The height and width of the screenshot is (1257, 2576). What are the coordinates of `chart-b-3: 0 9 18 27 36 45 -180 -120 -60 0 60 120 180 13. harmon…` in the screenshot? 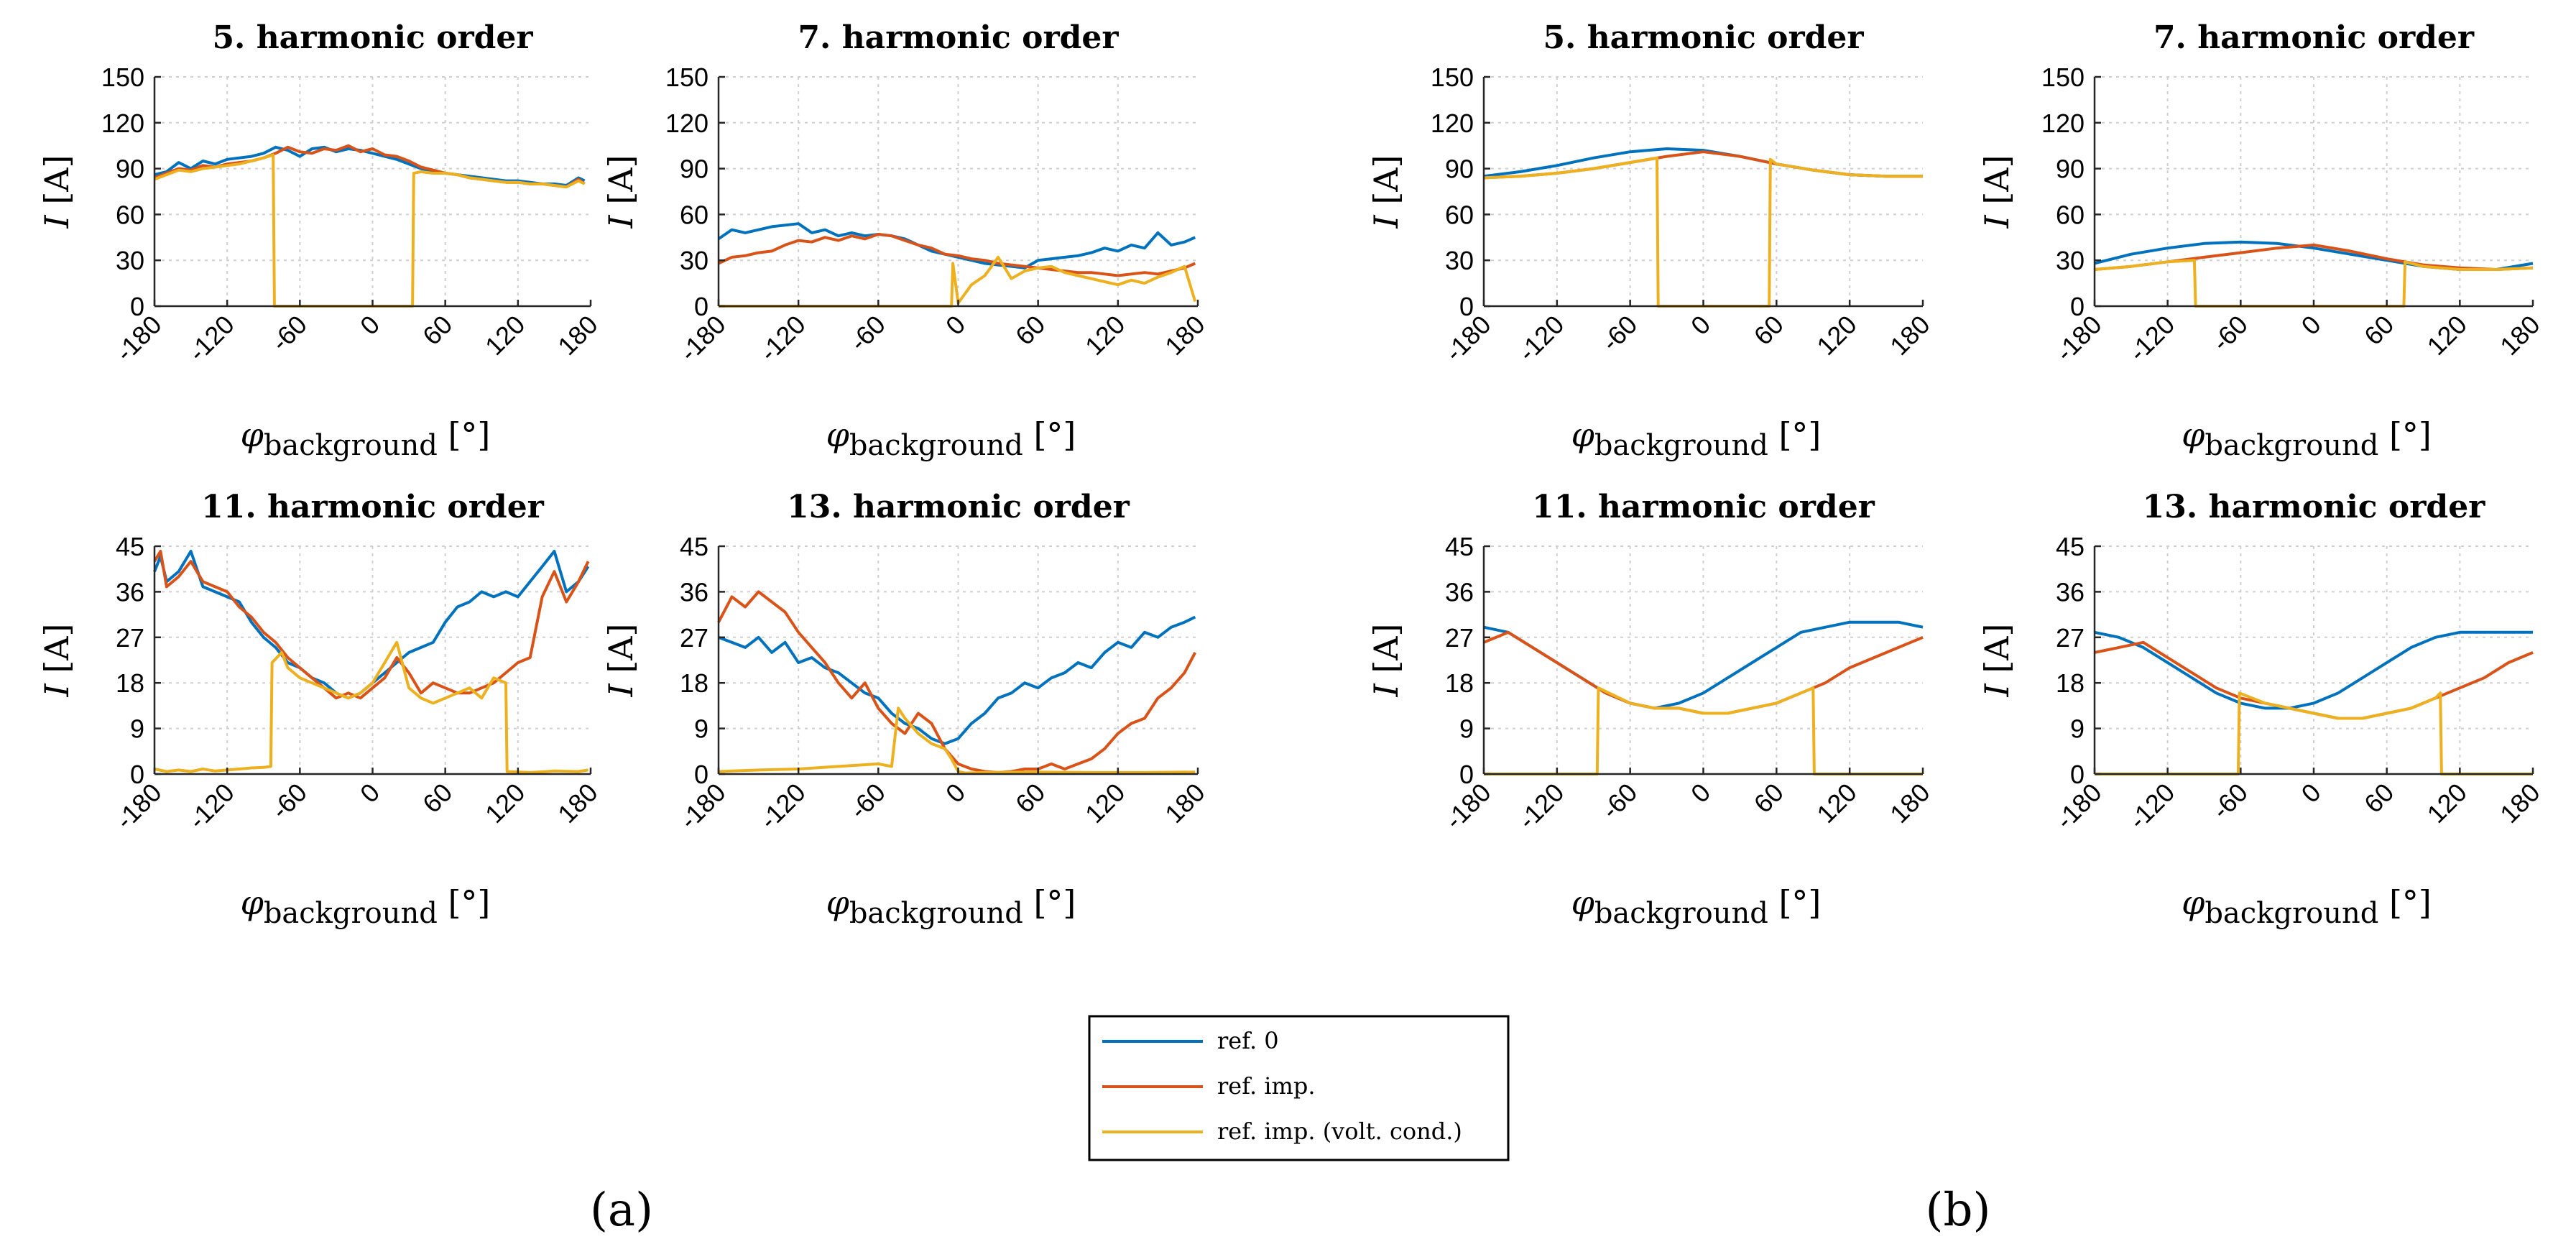 It's located at (2261, 709).